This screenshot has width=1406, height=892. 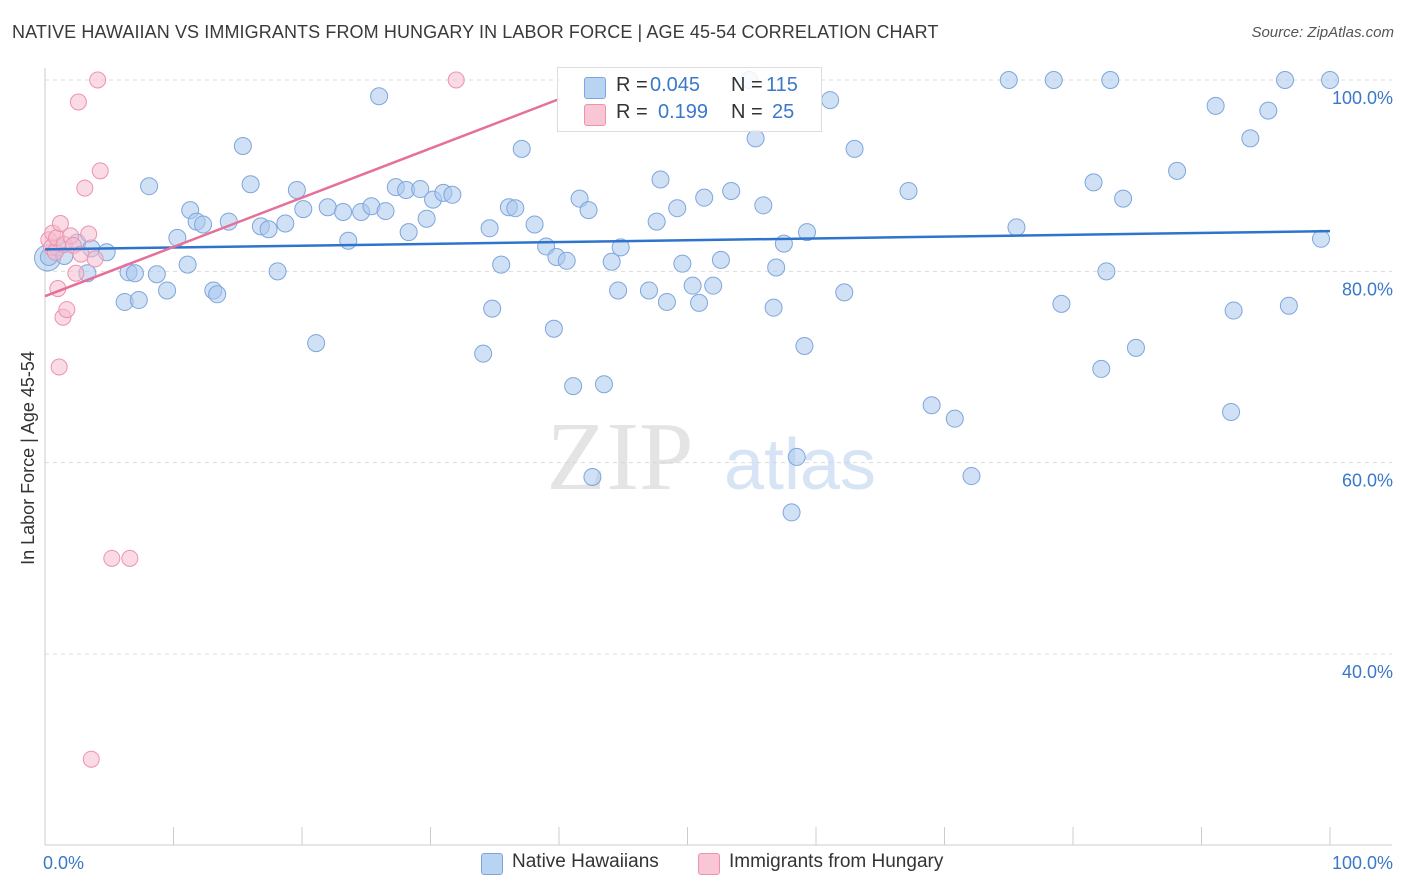 I want to click on stats-legend-row-pink: R = 0.199 N = 25, so click(x=689, y=114).